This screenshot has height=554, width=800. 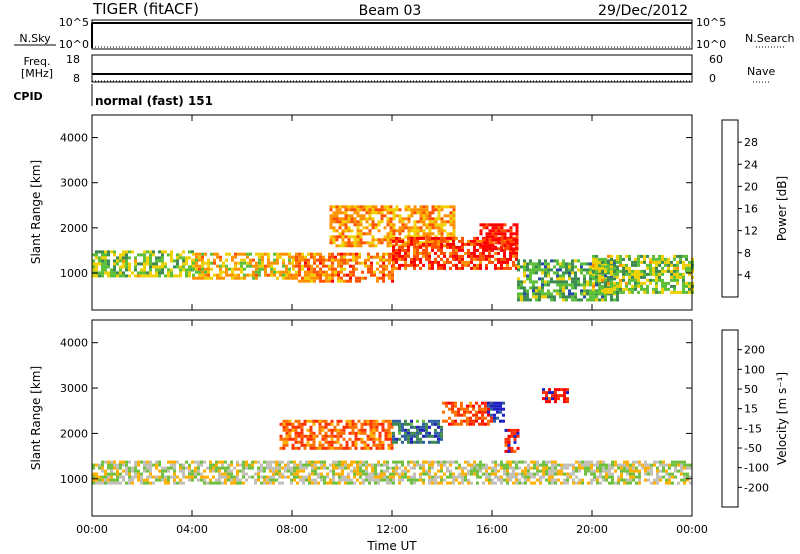 What do you see at coordinates (74, 22) in the screenshot?
I see `nsky-tick-high: 10^5` at bounding box center [74, 22].